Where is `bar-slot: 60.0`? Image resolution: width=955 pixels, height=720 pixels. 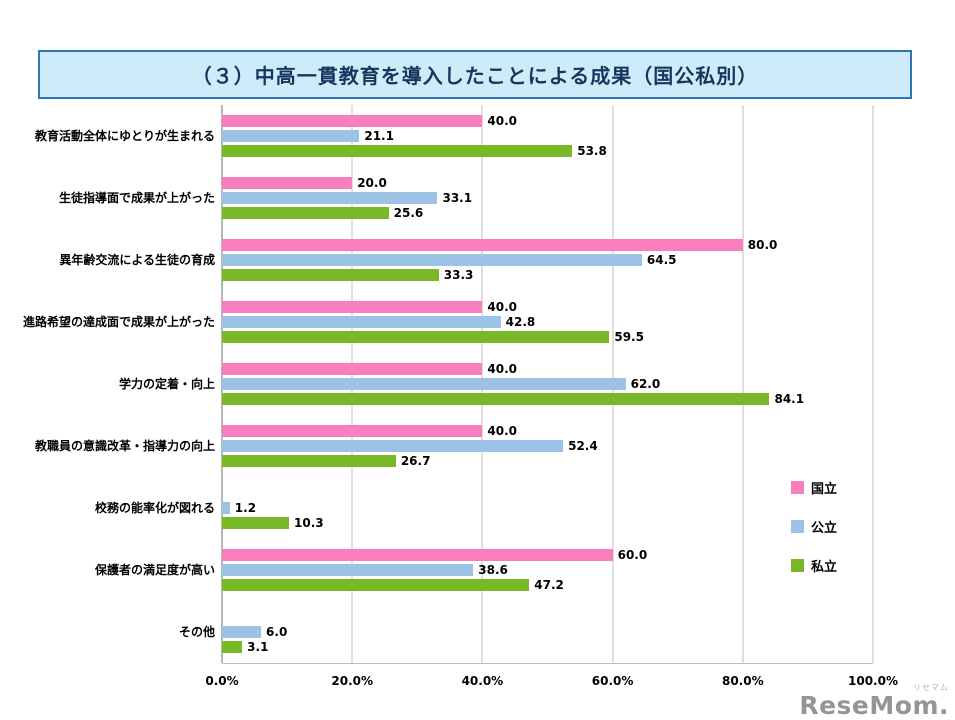
bar-slot: 60.0 is located at coordinates (547, 555).